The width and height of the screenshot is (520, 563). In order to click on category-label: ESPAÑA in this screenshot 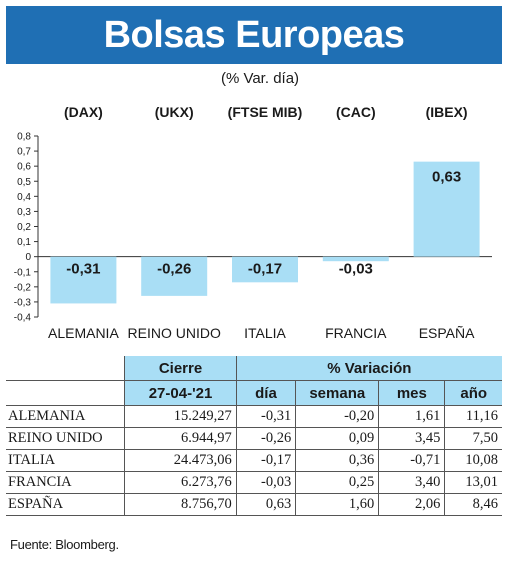, I will do `click(447, 333)`.